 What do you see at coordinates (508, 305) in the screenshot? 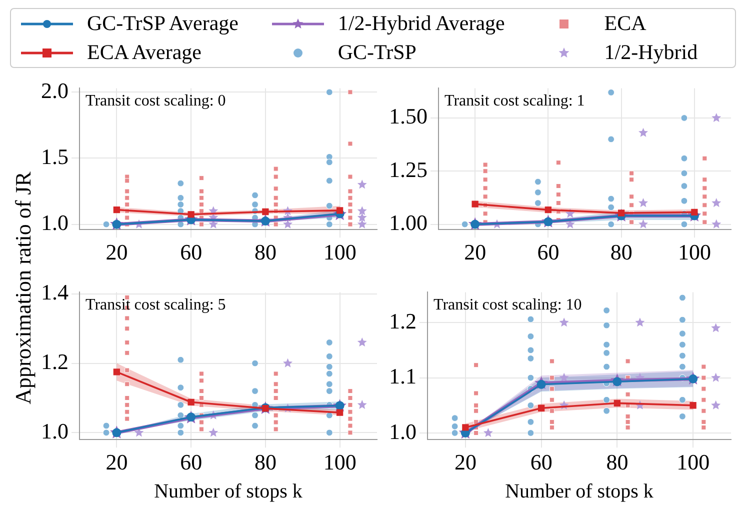
I see `chart-title: Transit cost scaling: 10` at bounding box center [508, 305].